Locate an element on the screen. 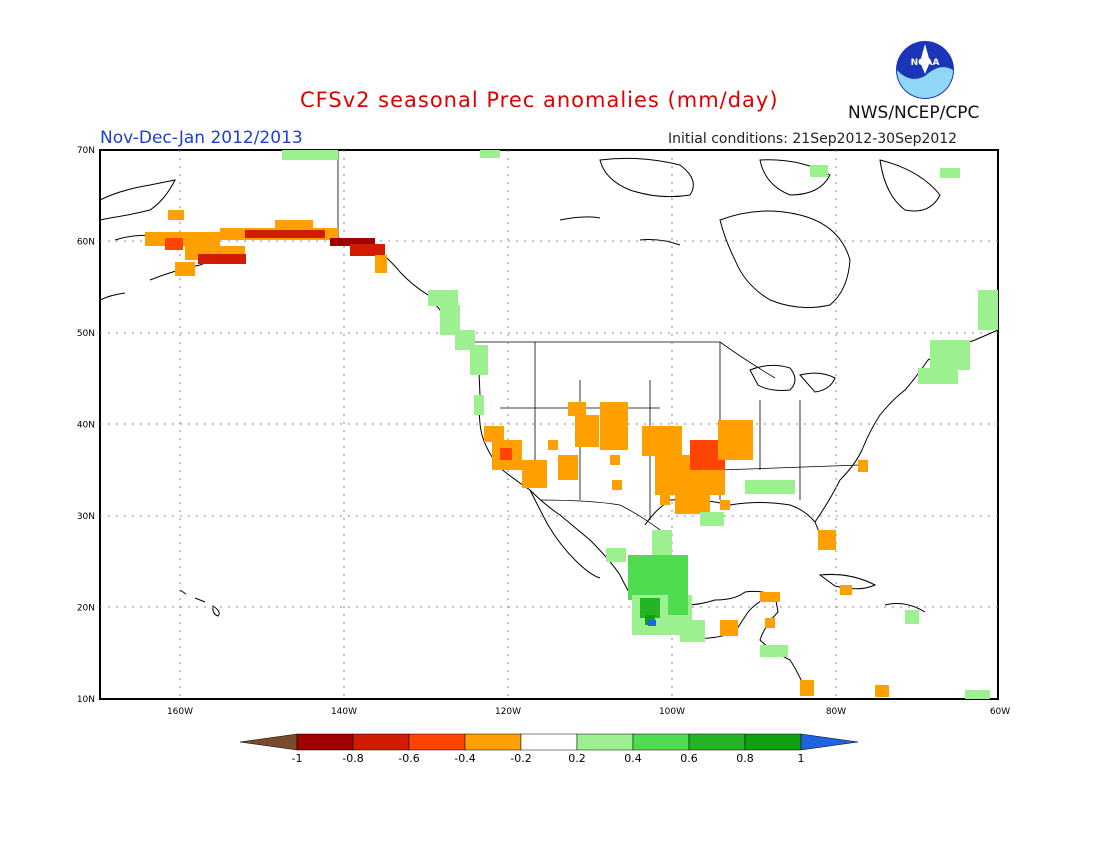 The width and height of the screenshot is (1100, 850). colorbar-label: 1 is located at coordinates (801, 758).